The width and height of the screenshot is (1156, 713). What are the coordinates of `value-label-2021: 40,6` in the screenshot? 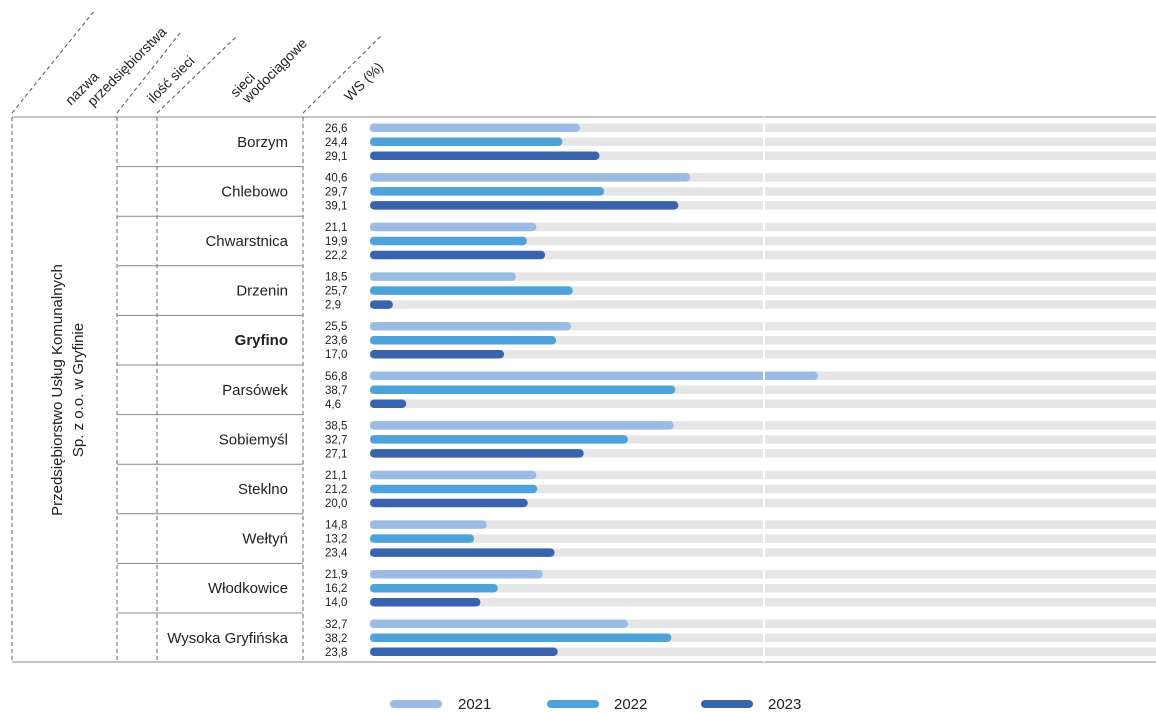 It's located at (336, 178).